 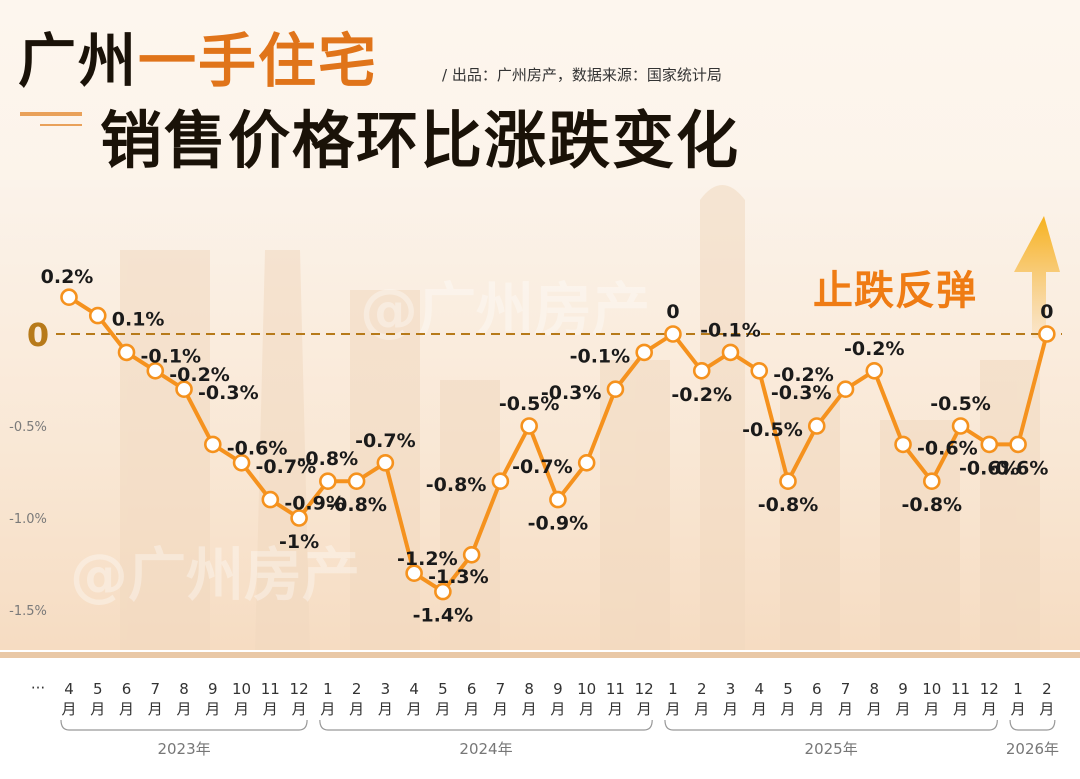 I want to click on title-prefix: 广州, so click(x=78, y=61).